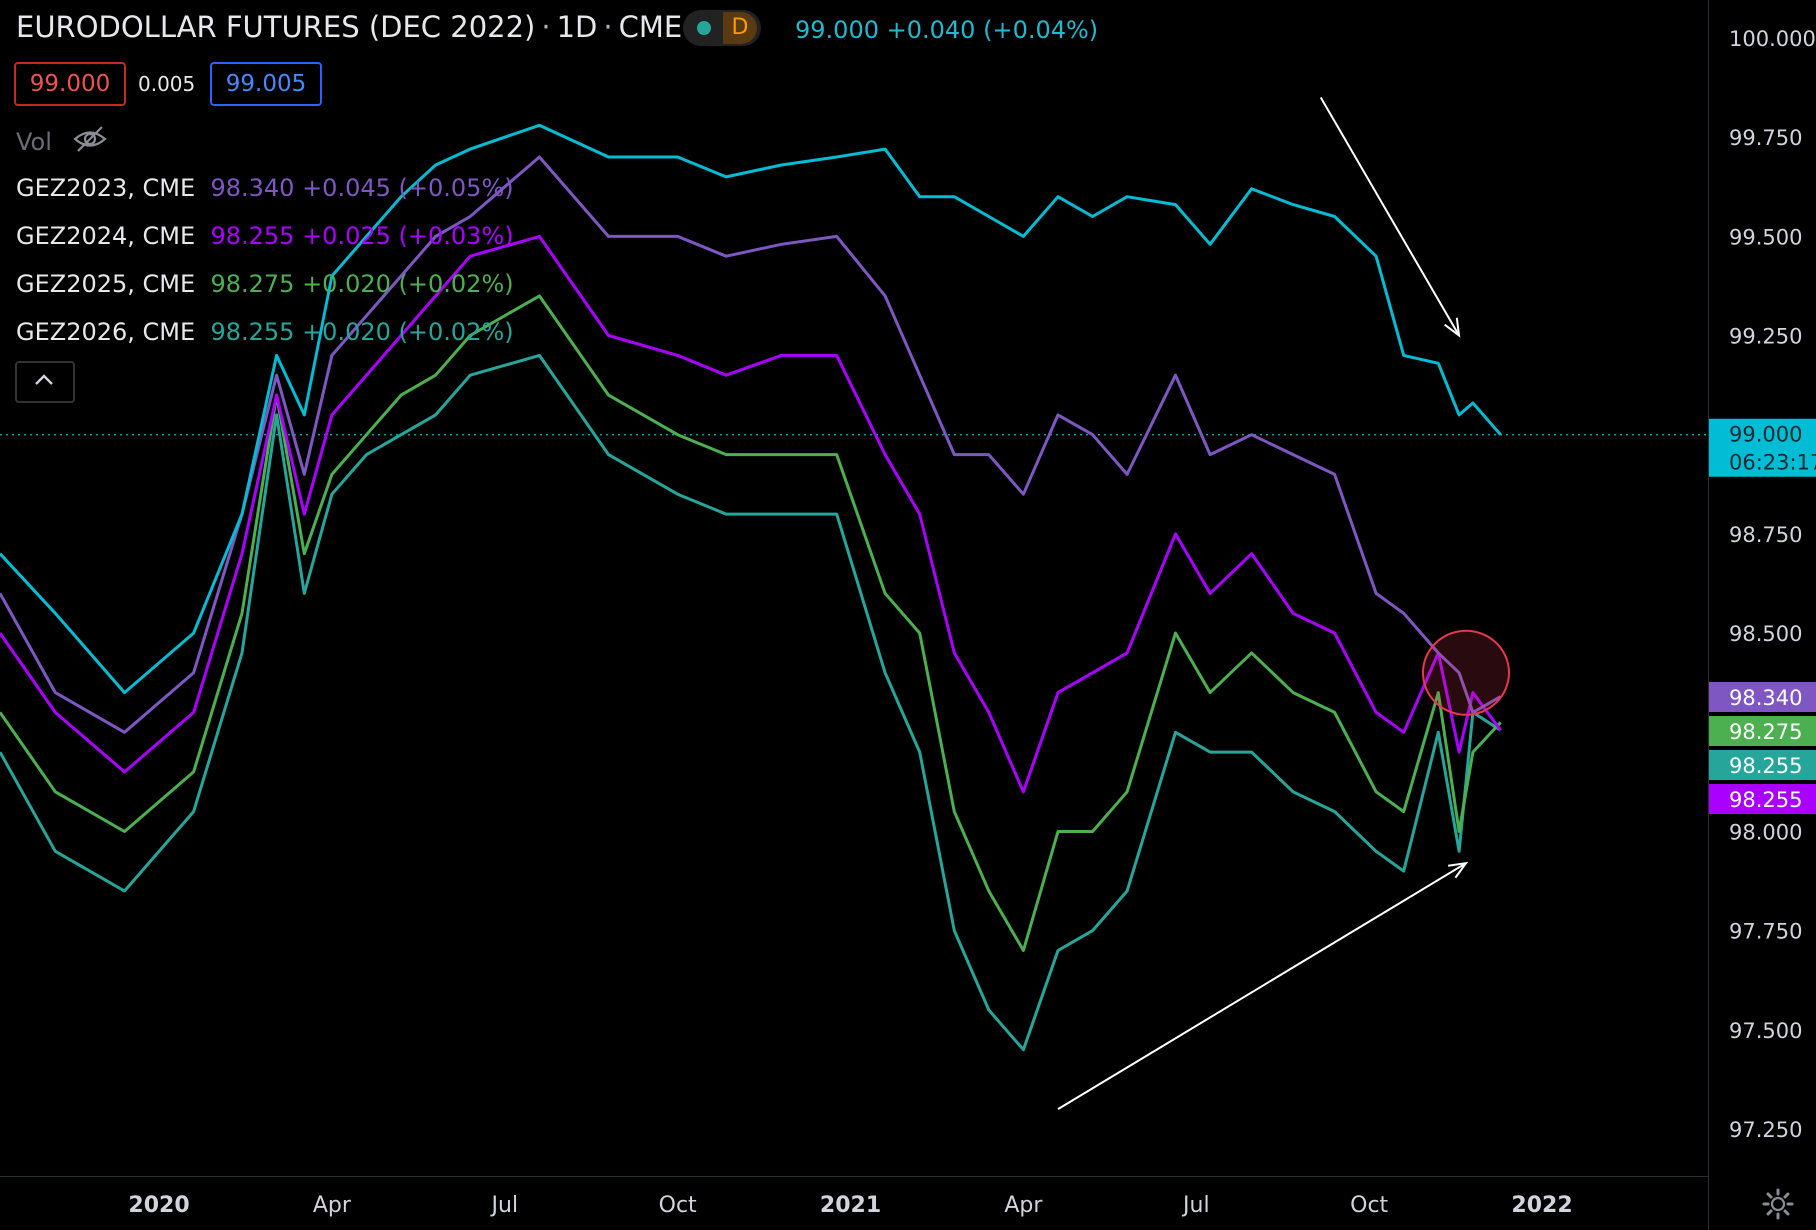  What do you see at coordinates (70, 84) in the screenshot?
I see `sell-price-button: 99.000` at bounding box center [70, 84].